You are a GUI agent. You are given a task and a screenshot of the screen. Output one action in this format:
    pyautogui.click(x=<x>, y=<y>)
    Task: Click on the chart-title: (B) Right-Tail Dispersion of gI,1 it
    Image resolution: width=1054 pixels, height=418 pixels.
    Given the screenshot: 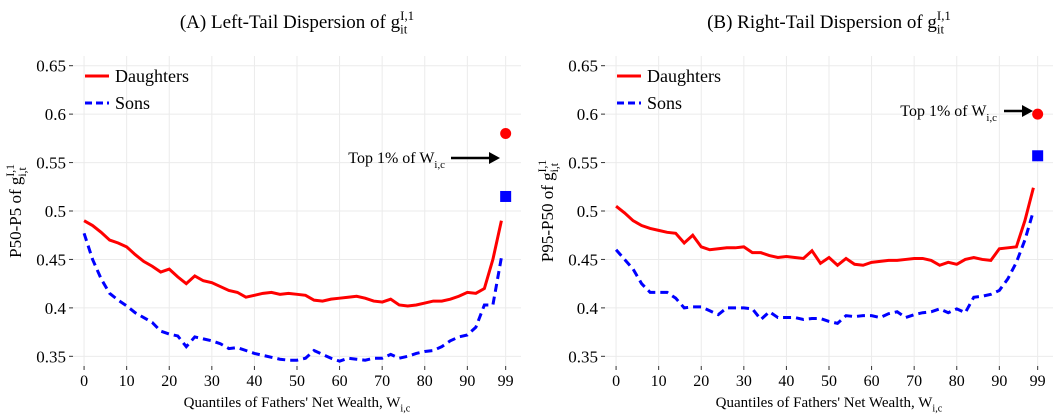 What is the action you would take?
    pyautogui.click(x=829, y=22)
    